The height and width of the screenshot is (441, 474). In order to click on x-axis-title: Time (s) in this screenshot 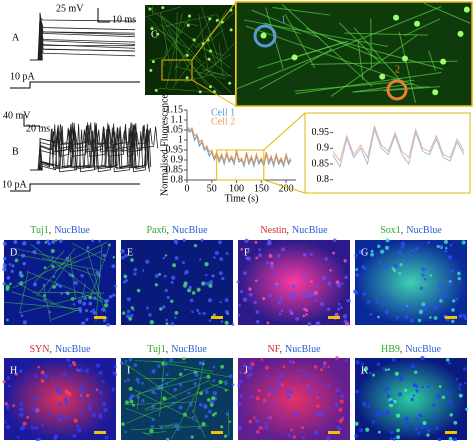, I will do `click(242, 198)`.